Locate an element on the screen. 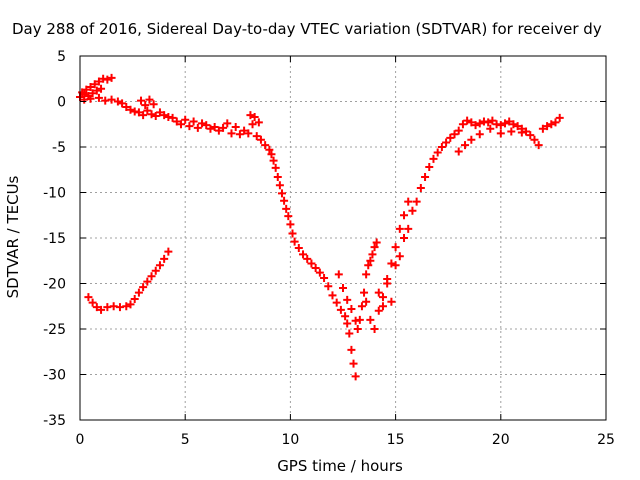 The width and height of the screenshot is (640, 480). y-tick-label: -30 is located at coordinates (54, 376).